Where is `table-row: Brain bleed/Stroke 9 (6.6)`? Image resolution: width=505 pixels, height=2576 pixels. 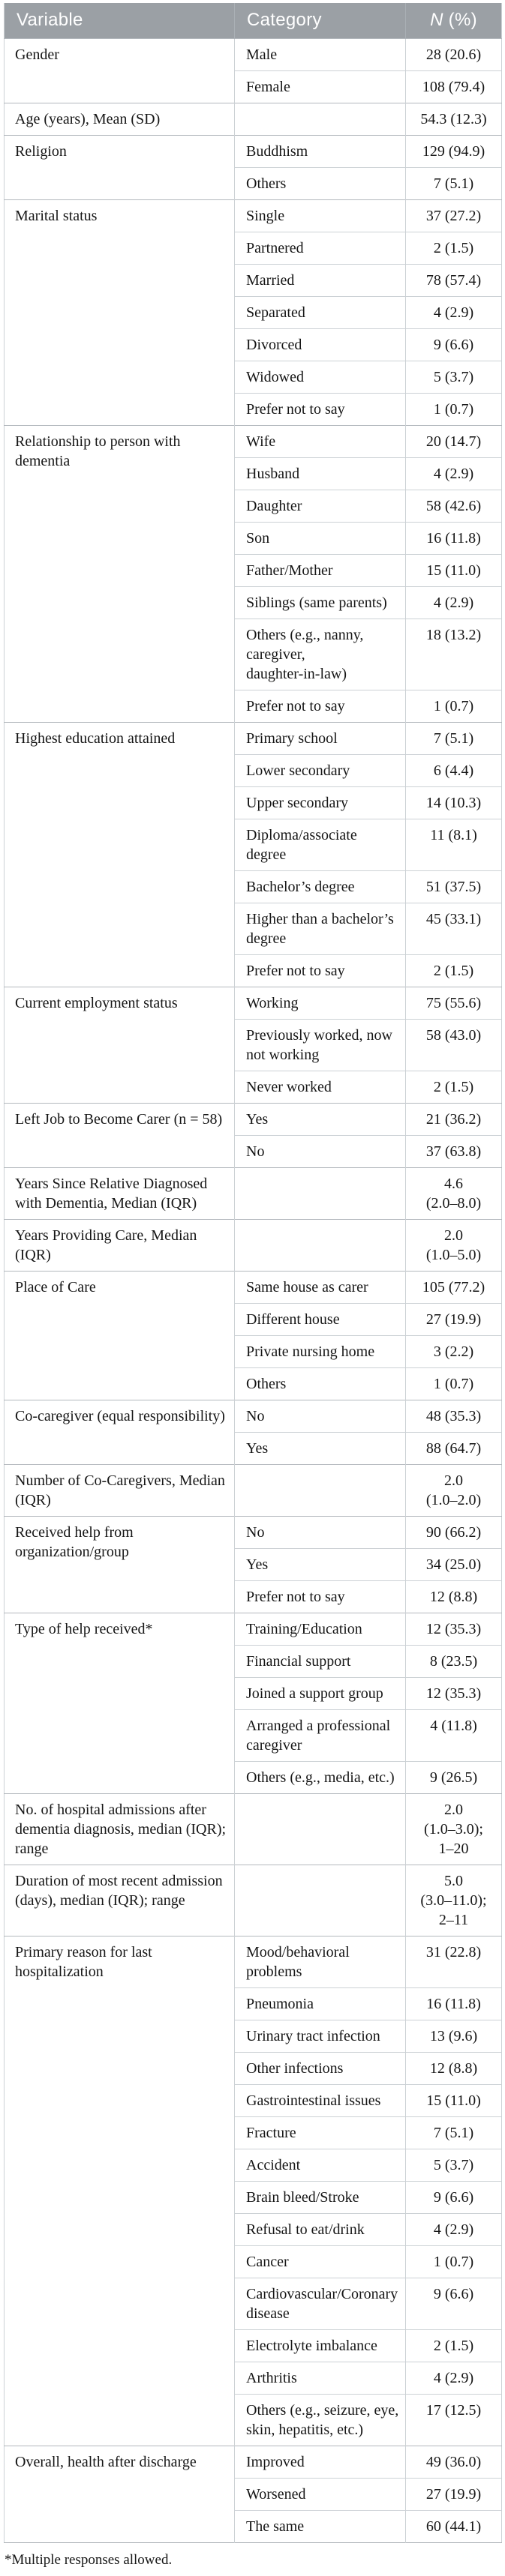 table-row: Brain bleed/Stroke 9 (6.6) is located at coordinates (254, 2197).